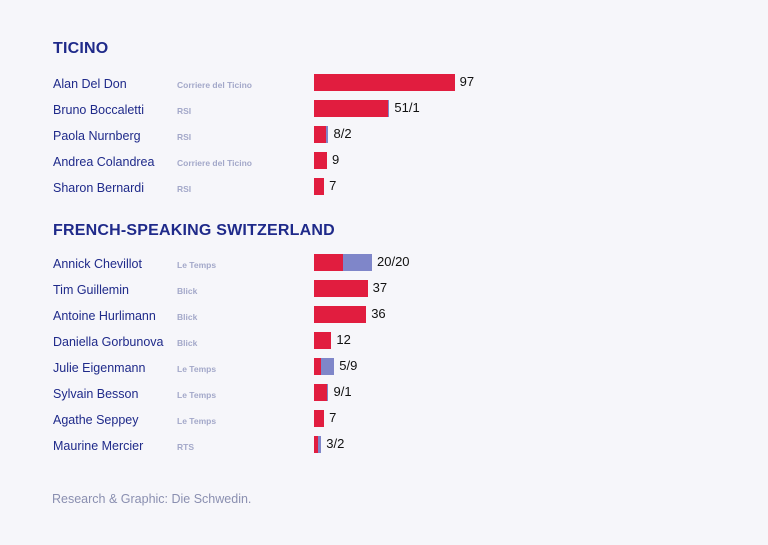 This screenshot has height=545, width=768. I want to click on bar-value-label: 97, so click(467, 81).